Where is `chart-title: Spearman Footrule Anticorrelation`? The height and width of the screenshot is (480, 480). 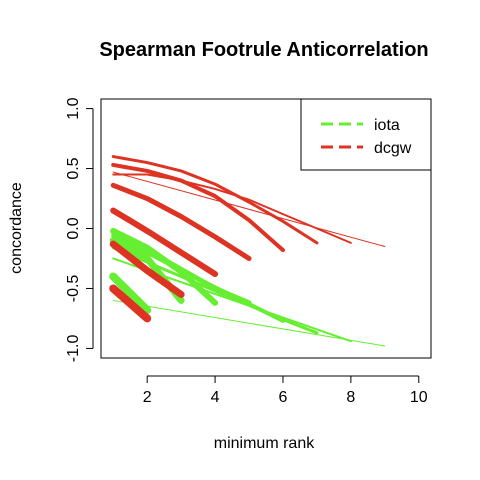 chart-title: Spearman Footrule Anticorrelation is located at coordinates (263, 50).